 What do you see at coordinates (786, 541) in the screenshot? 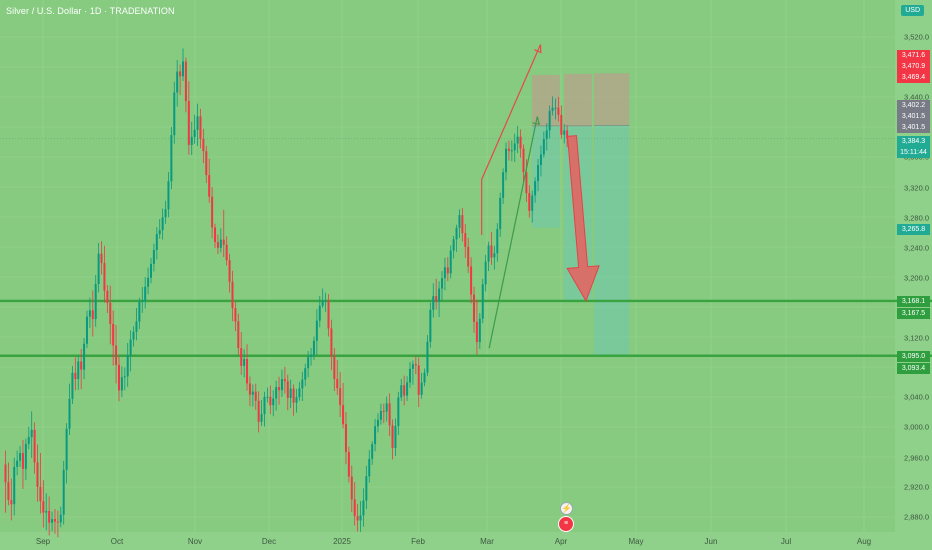
I see `x-tick-label: Jul` at bounding box center [786, 541].